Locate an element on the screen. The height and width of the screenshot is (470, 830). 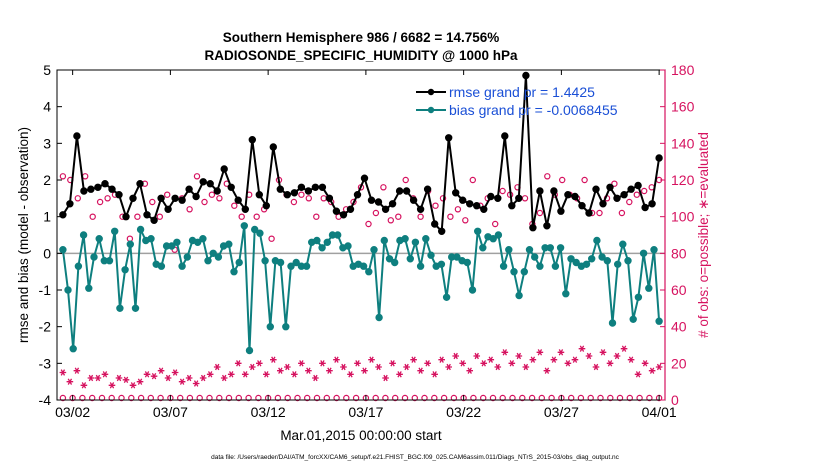
y2-tick-label: 100 is located at coordinates (683, 217).